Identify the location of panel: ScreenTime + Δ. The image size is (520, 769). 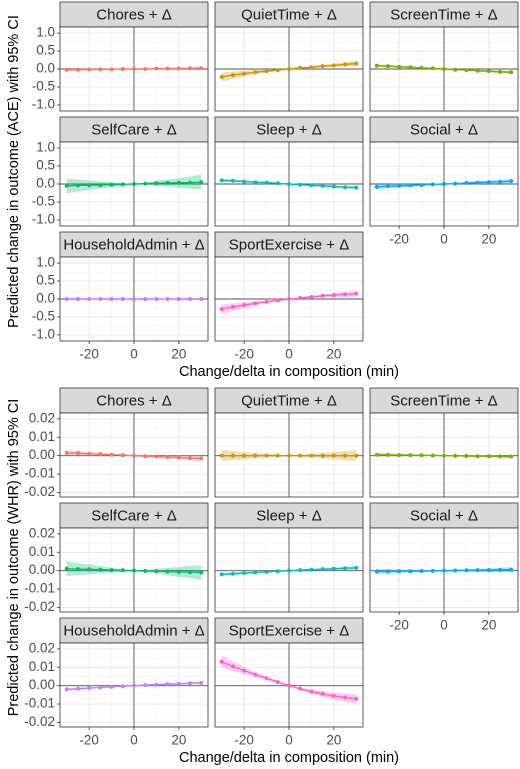
(444, 442).